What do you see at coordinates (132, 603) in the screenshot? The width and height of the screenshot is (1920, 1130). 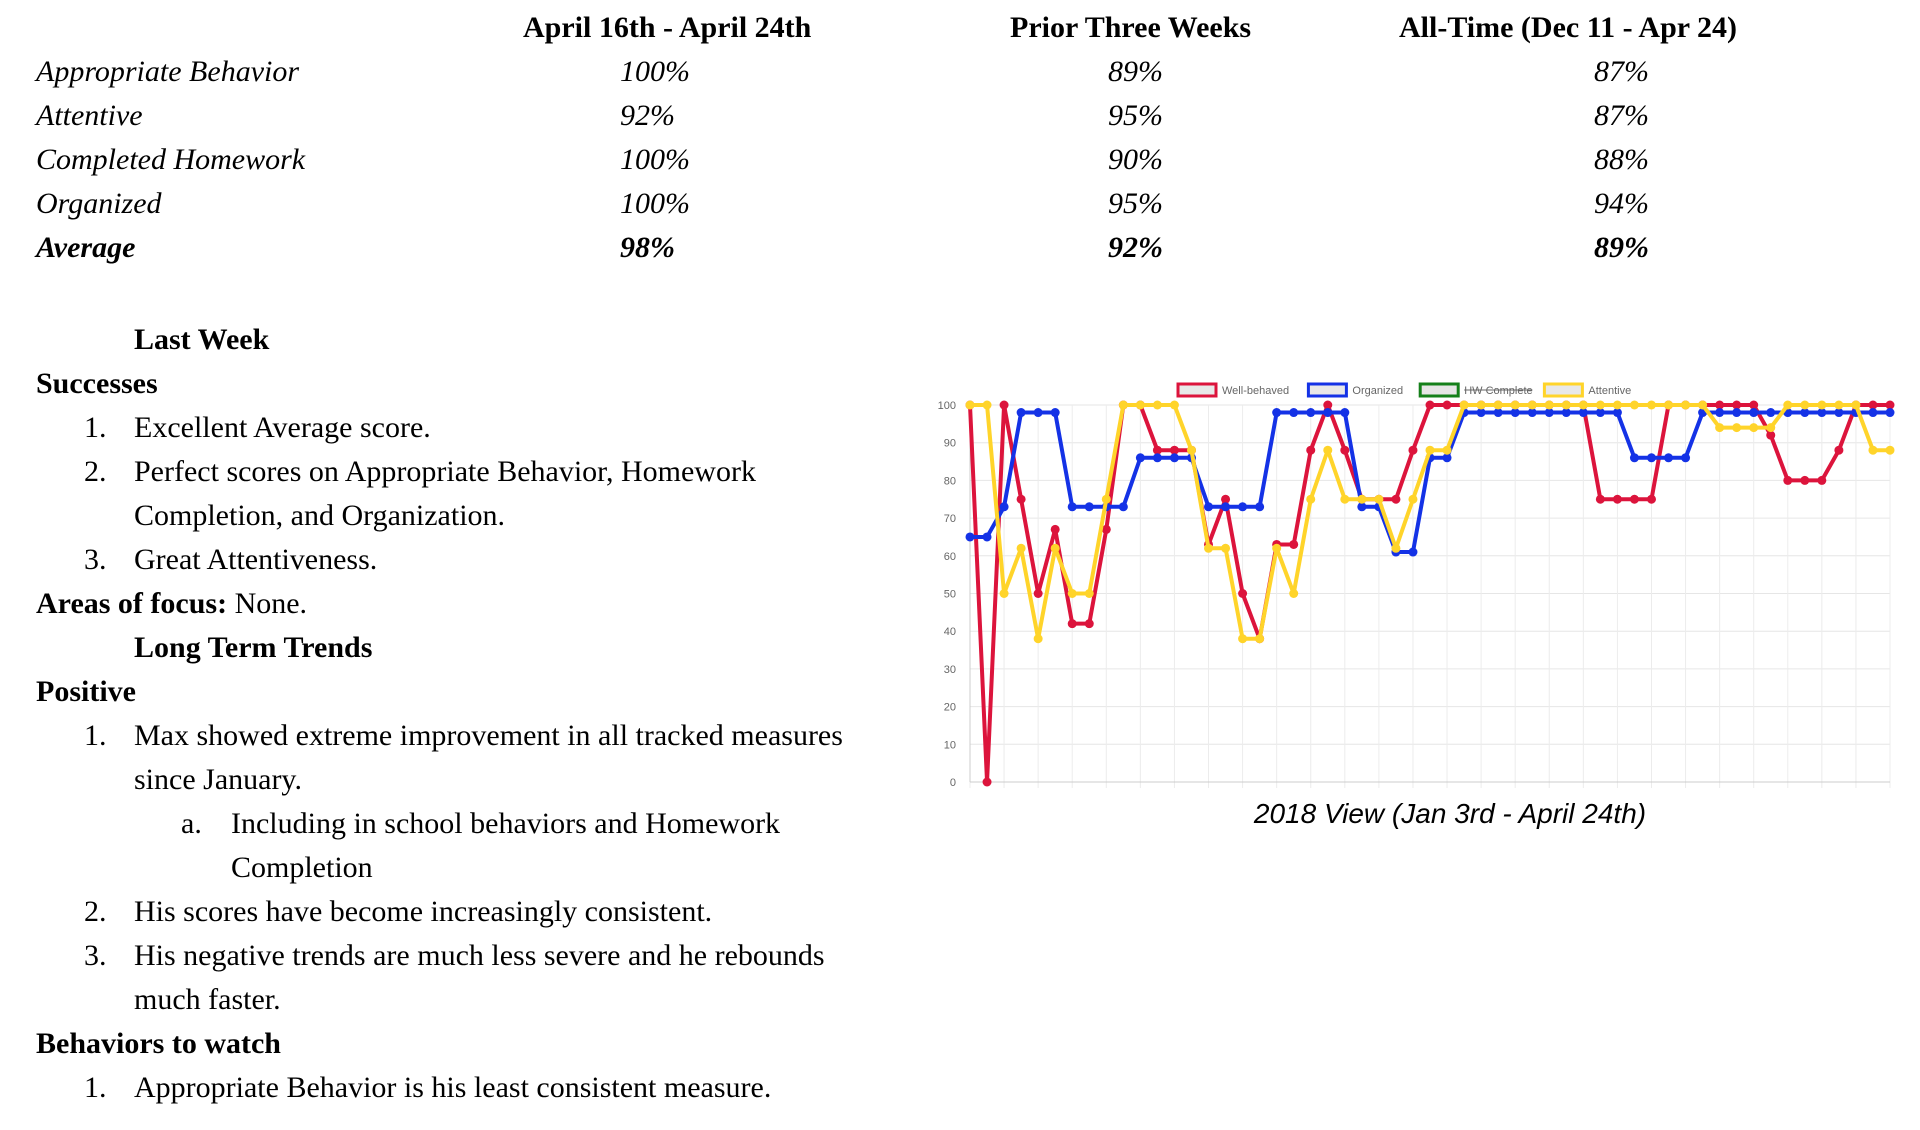 I see `areas-of-focus-label: Areas of focus:` at bounding box center [132, 603].